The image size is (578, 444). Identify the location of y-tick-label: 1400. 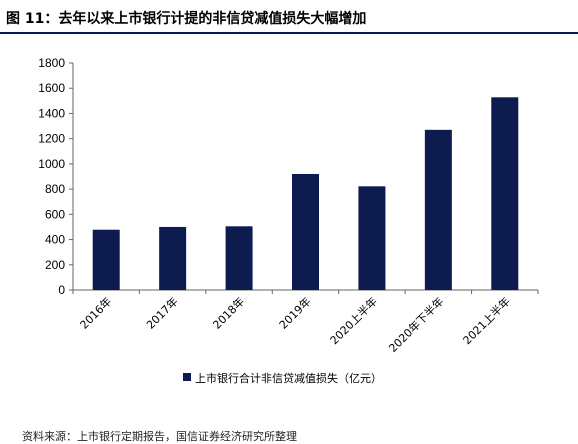
(51, 113).